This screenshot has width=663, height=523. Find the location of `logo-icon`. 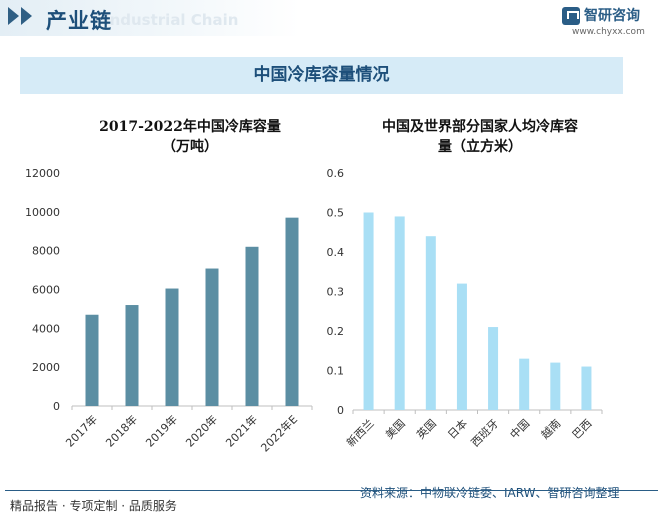

logo-icon is located at coordinates (571, 16).